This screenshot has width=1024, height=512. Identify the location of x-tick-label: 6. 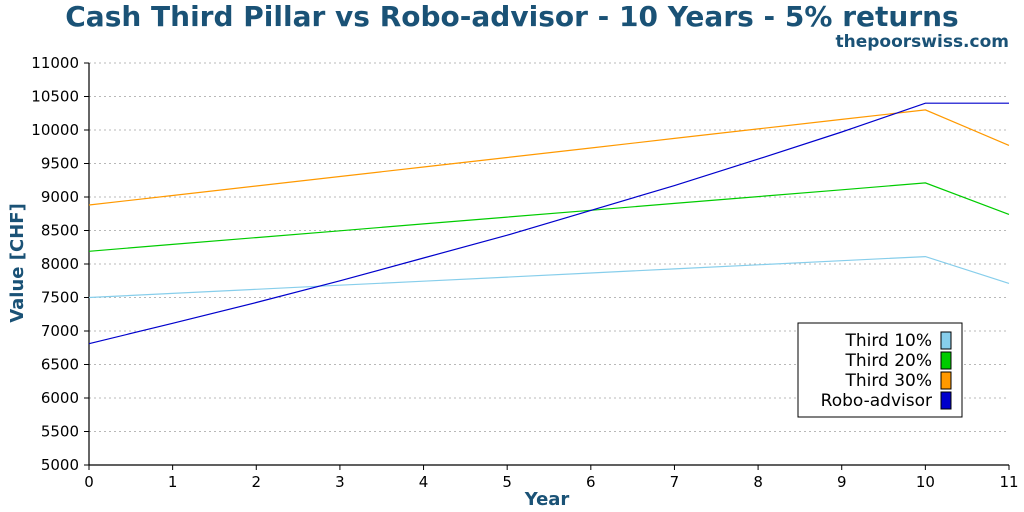
(591, 482).